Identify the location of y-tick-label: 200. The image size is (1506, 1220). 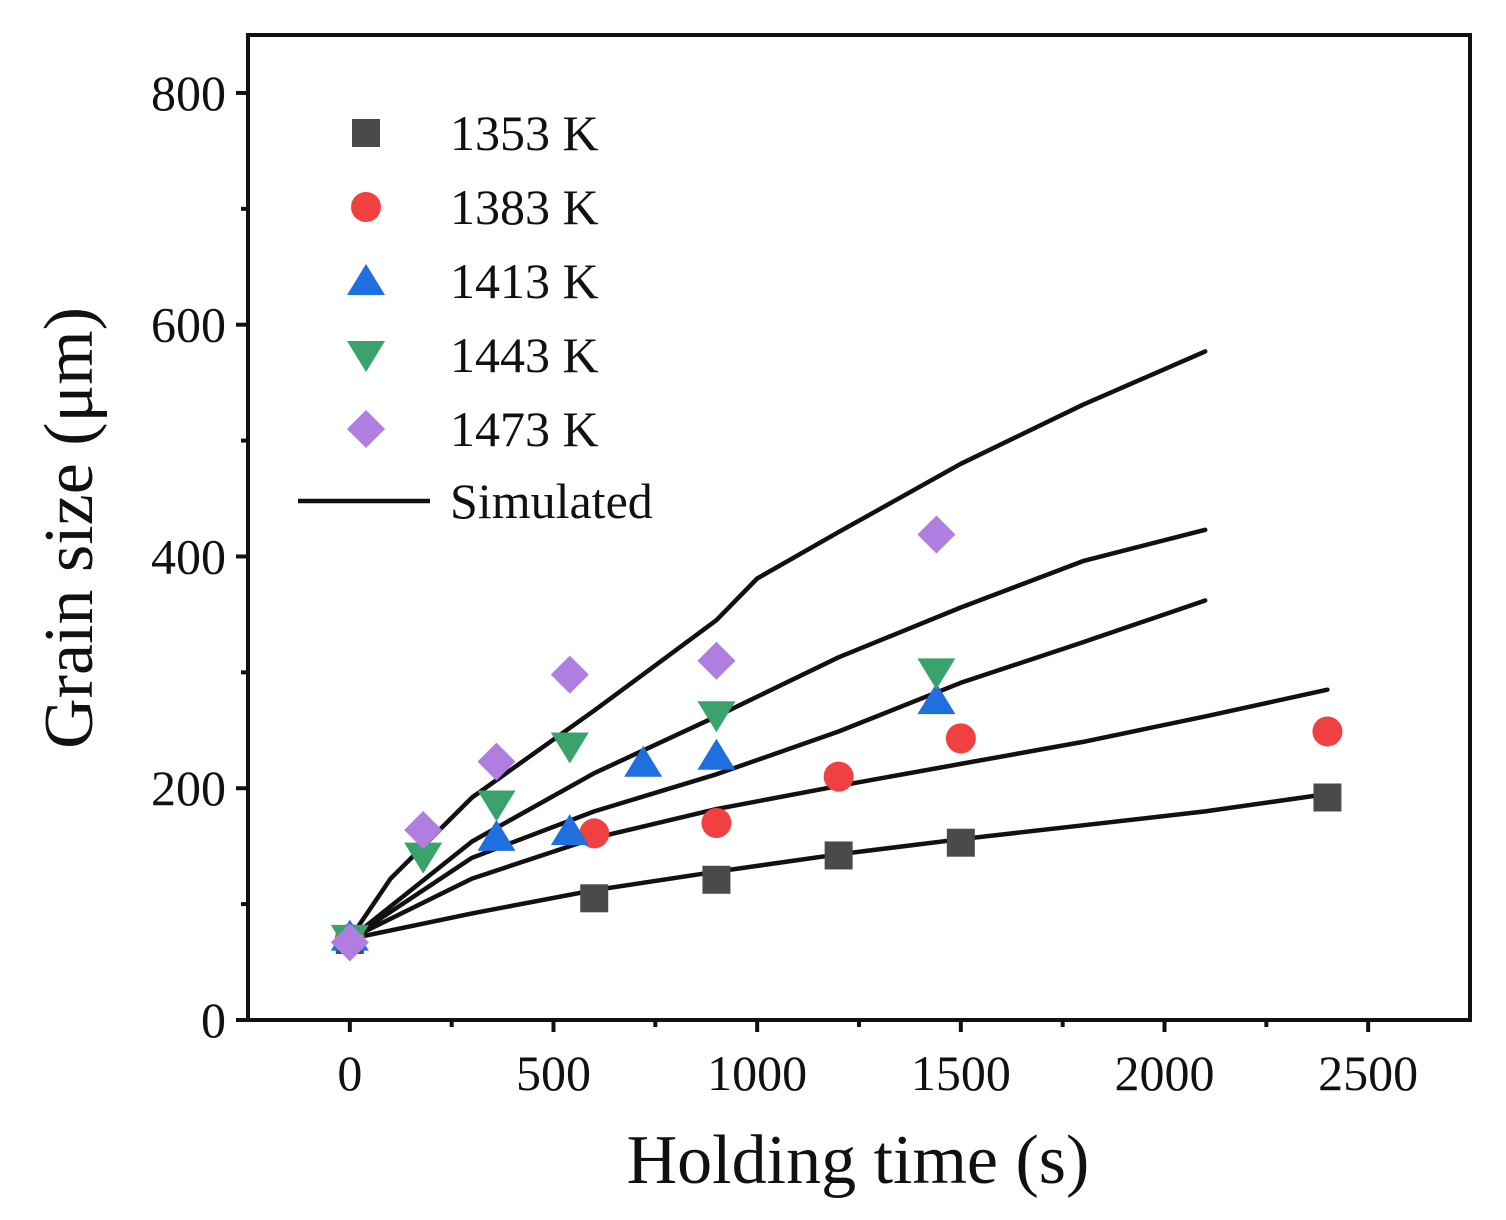
(188, 788).